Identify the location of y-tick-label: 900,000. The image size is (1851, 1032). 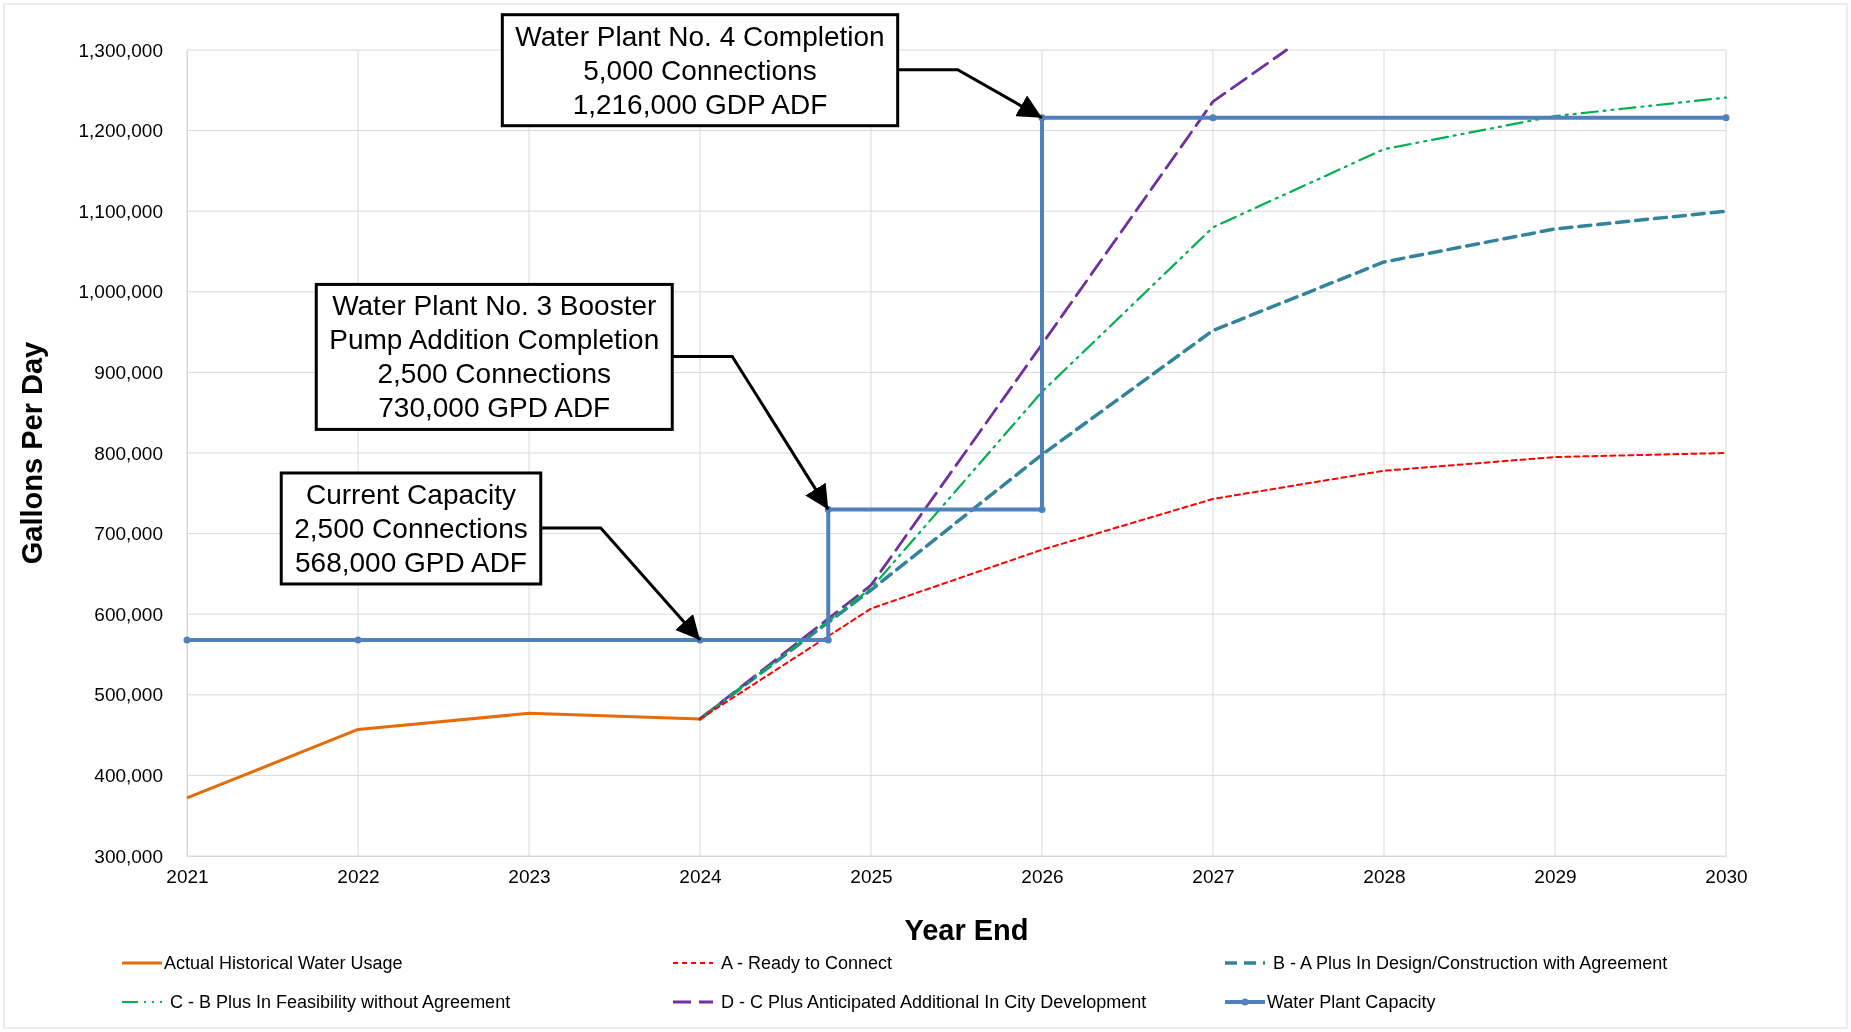
(128, 372).